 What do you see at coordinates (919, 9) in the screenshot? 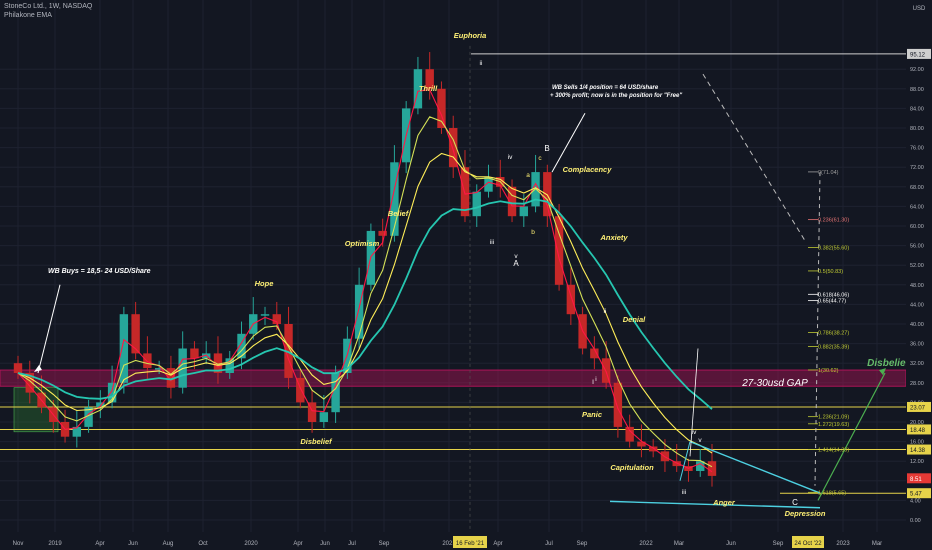
I see `currency-label: USD` at bounding box center [919, 9].